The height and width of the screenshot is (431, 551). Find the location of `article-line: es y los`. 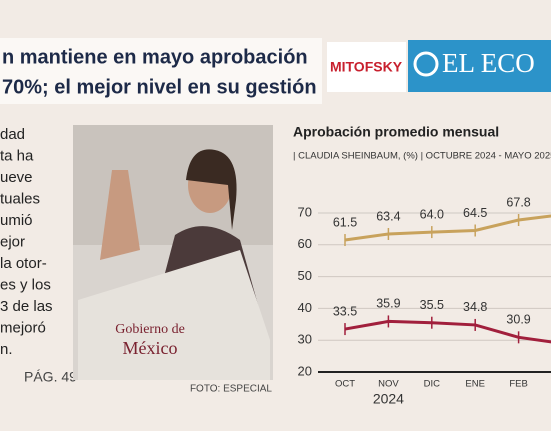

article-line: es y los is located at coordinates (25, 284).